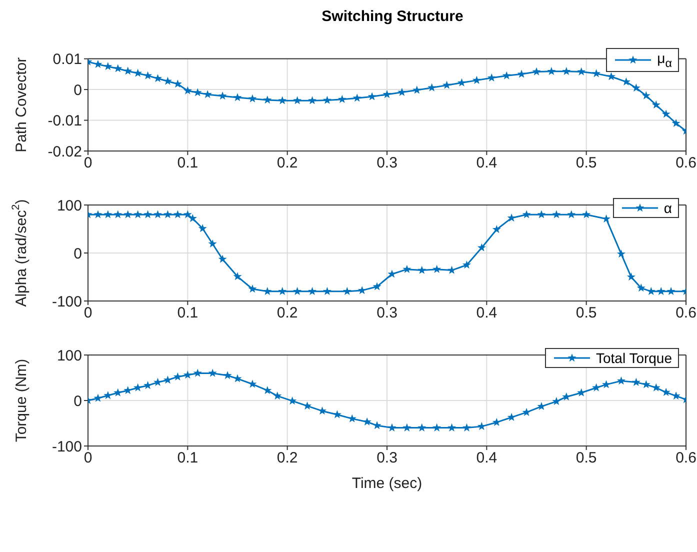 The height and width of the screenshot is (552, 697). I want to click on legend-label: Total Torque, so click(634, 358).